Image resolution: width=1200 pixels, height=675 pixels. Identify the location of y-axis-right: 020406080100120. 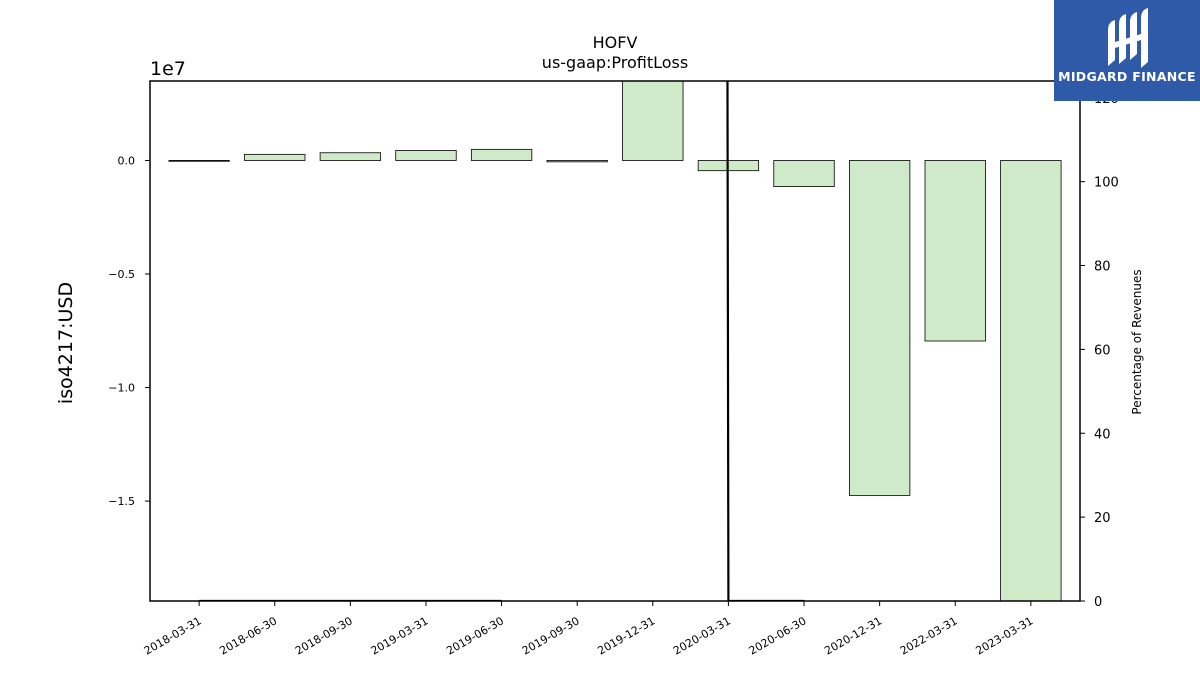
(1099, 351).